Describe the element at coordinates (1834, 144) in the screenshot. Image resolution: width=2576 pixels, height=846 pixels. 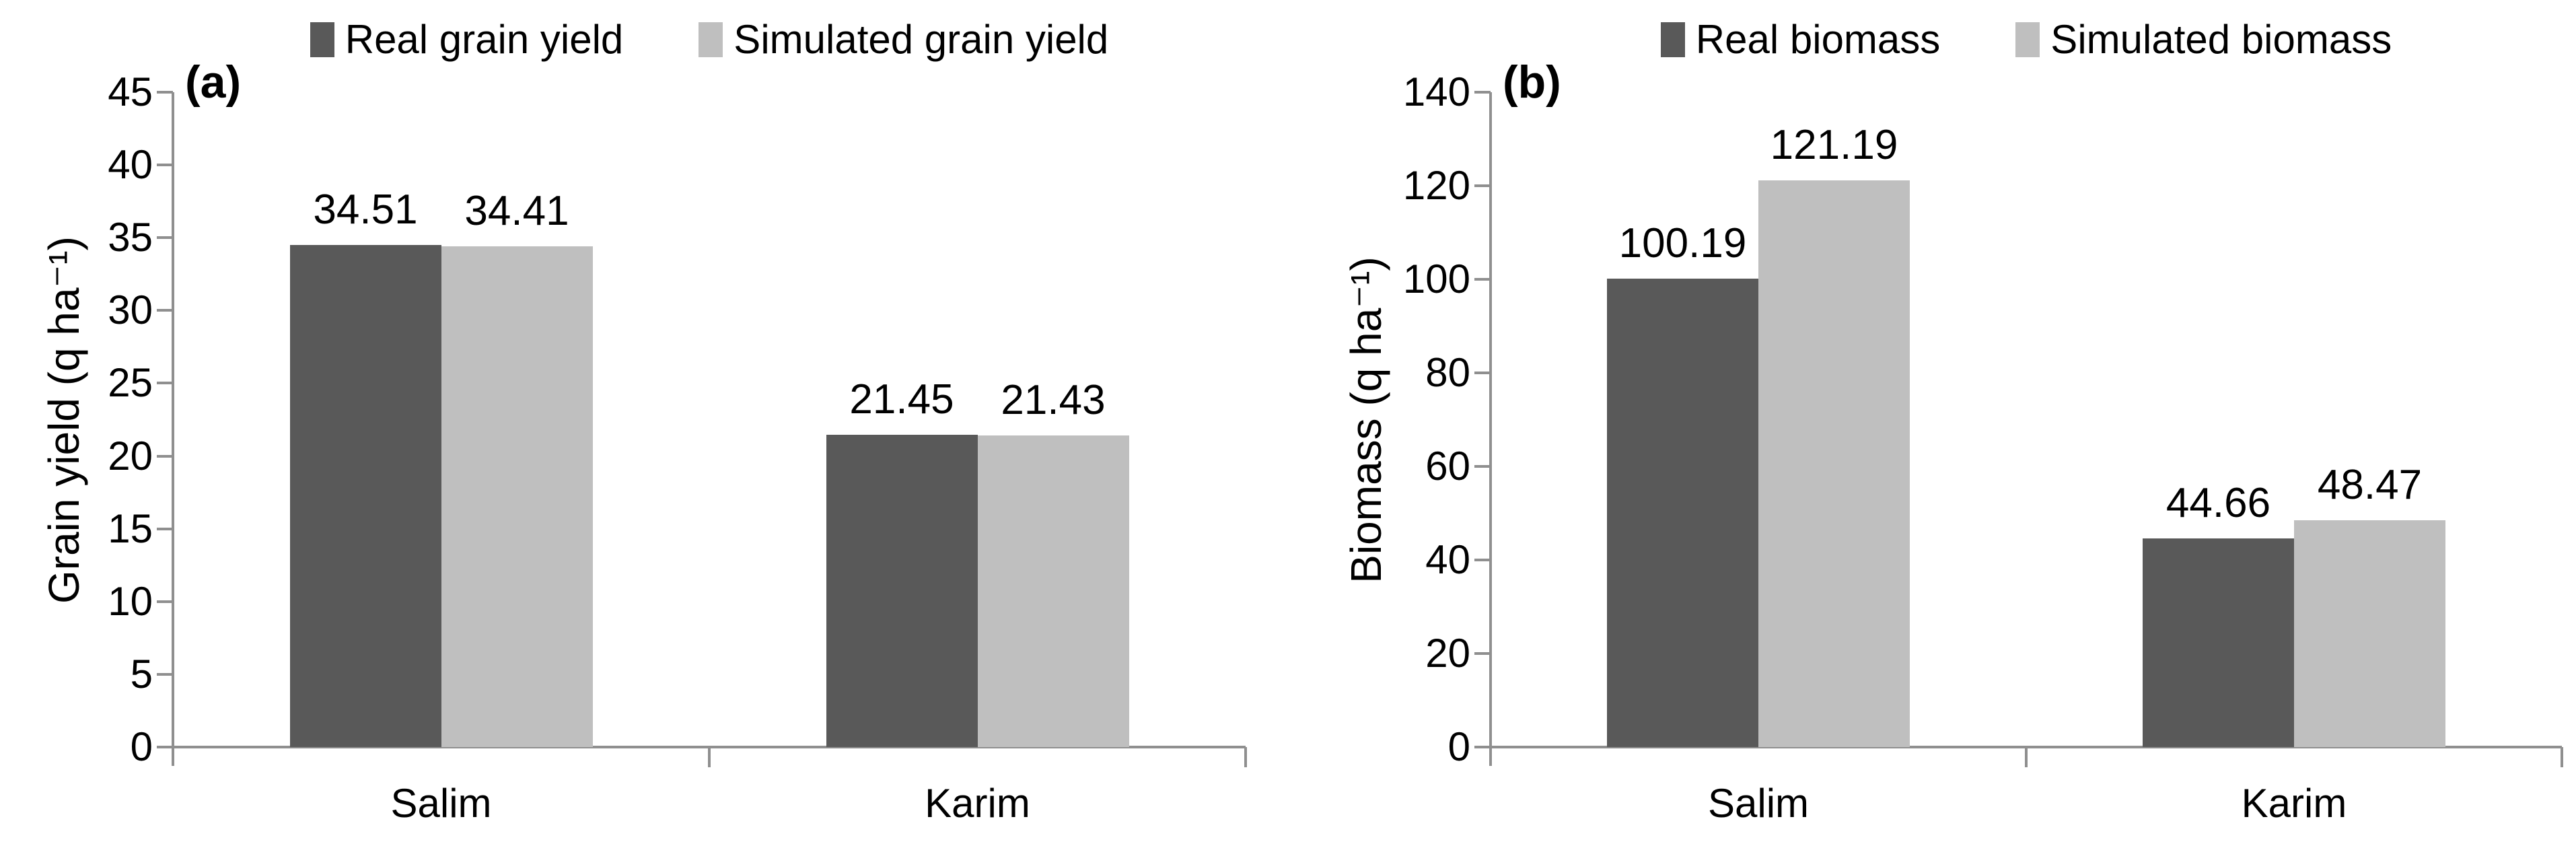
I see `bar-value-label: 121.19` at that location.